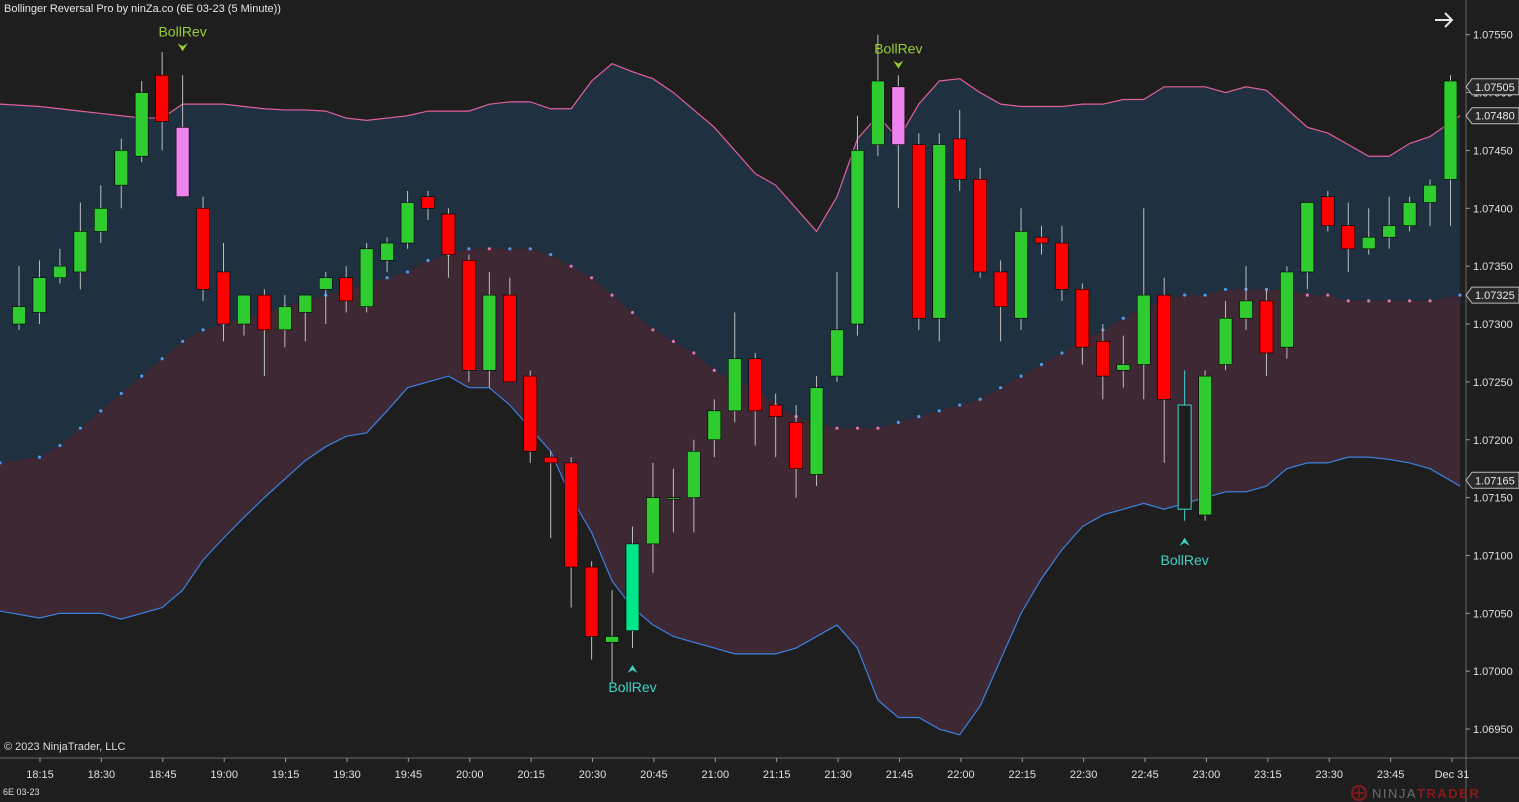 The height and width of the screenshot is (802, 1519). I want to click on x-tick-label: 22:15, so click(1022, 775).